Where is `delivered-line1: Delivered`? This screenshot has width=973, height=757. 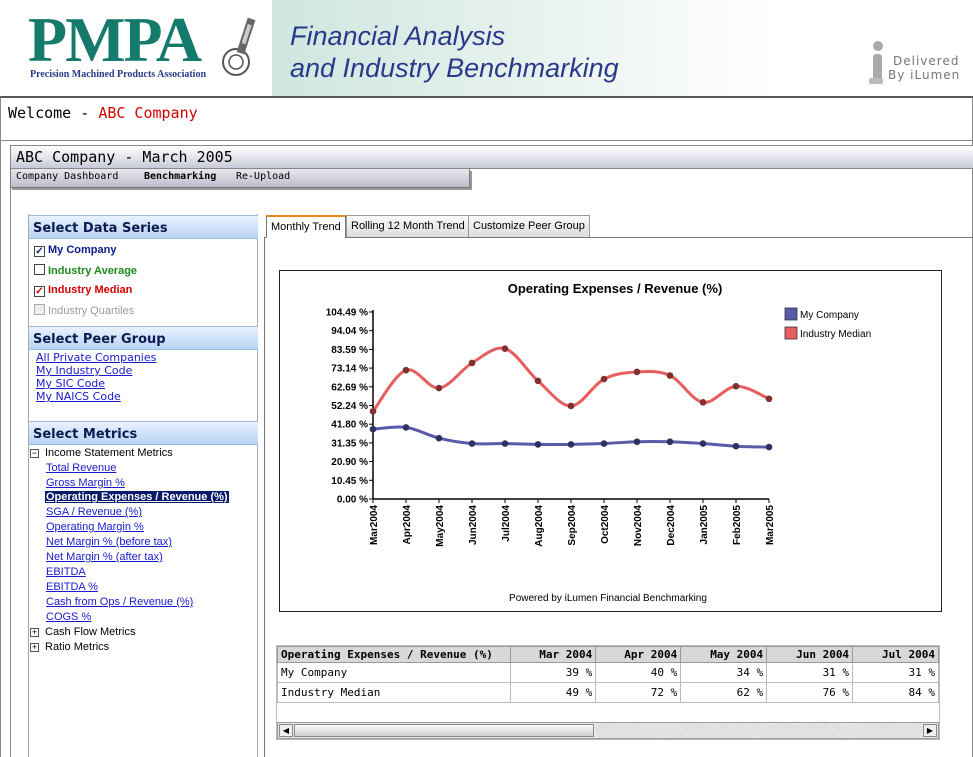 delivered-line1: Delivered is located at coordinates (926, 61).